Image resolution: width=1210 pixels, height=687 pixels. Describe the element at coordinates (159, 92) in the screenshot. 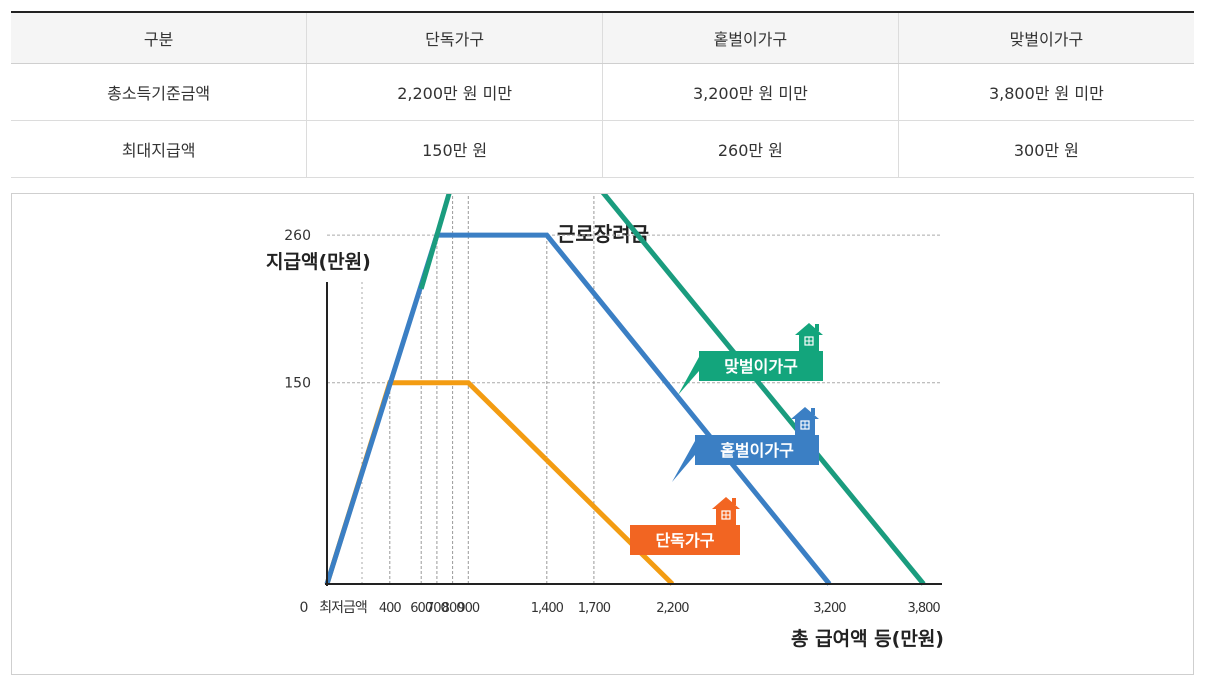

I see `row-label-income-limit: 총소득기준금액` at that location.